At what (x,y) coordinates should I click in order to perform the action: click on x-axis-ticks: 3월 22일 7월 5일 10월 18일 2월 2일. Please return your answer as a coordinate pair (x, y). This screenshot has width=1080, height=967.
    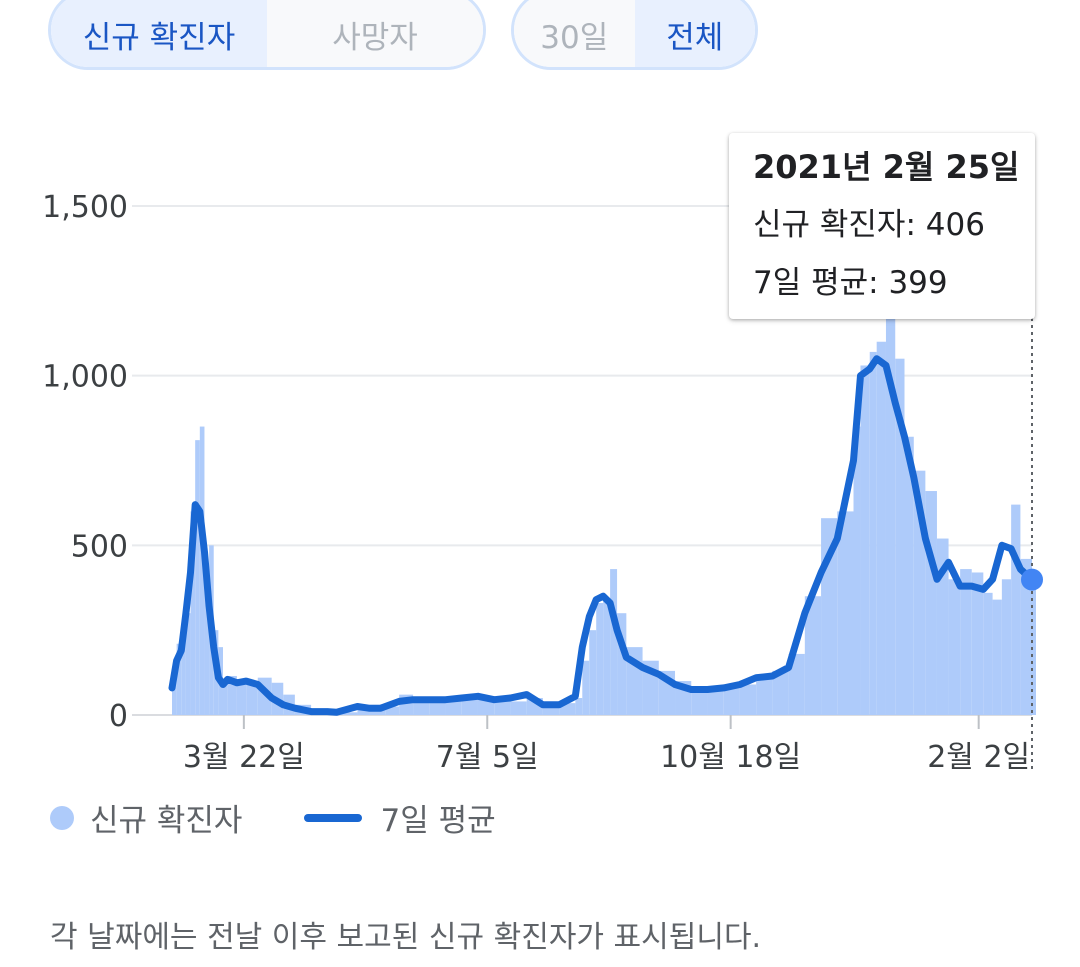
    Looking at the image, I should click on (606, 745).